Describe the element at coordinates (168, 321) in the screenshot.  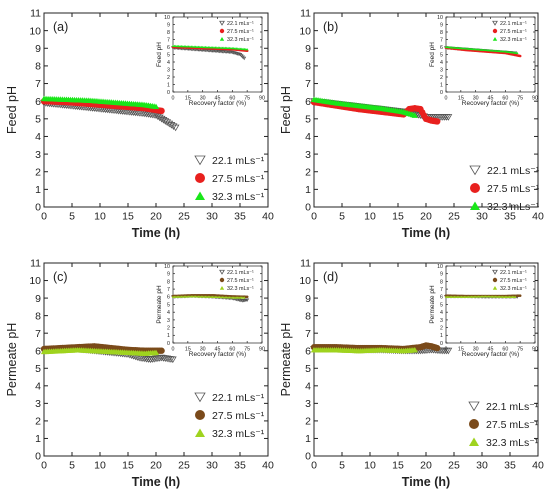
I see `inset-y-tick-label: 3` at that location.